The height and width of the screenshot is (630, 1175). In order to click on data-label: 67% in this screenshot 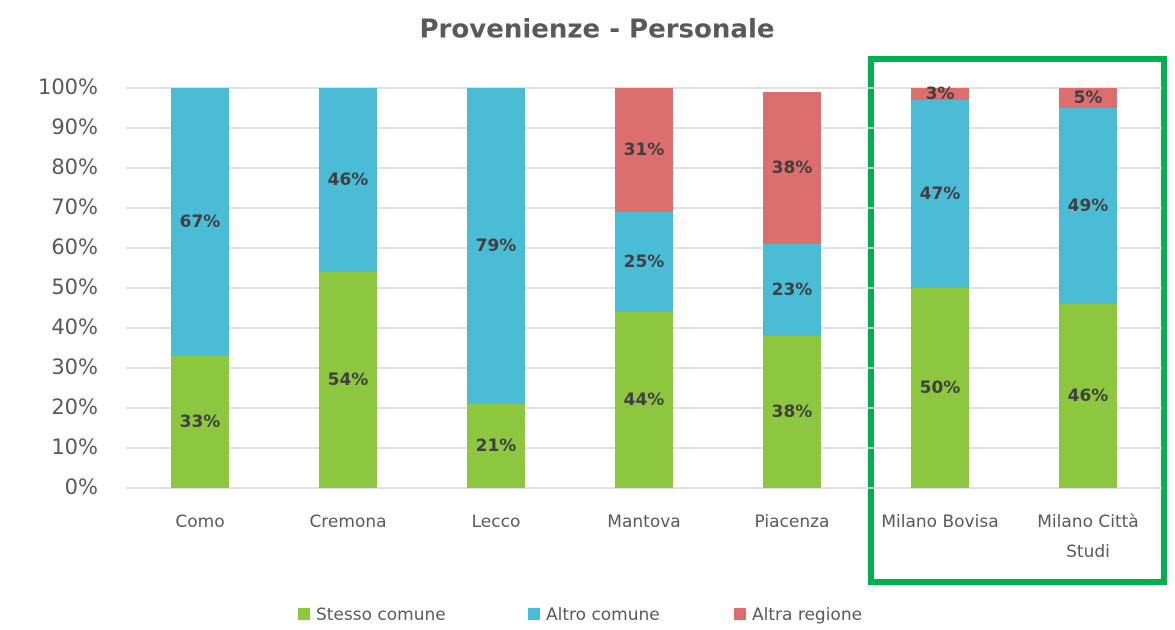, I will do `click(200, 222)`.